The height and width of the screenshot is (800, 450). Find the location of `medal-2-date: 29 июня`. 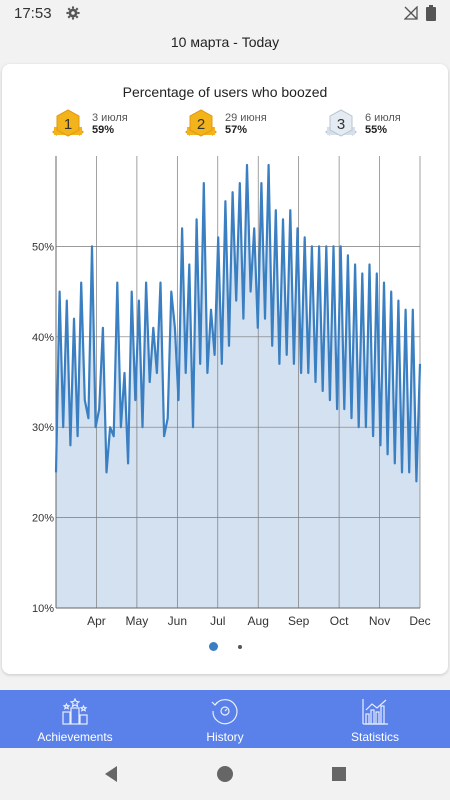

medal-2-date: 29 июня is located at coordinates (246, 118).